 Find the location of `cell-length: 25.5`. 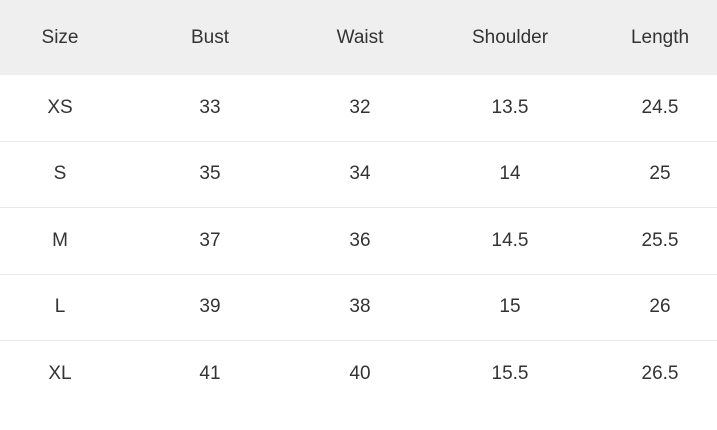

cell-length: 25.5 is located at coordinates (660, 240).